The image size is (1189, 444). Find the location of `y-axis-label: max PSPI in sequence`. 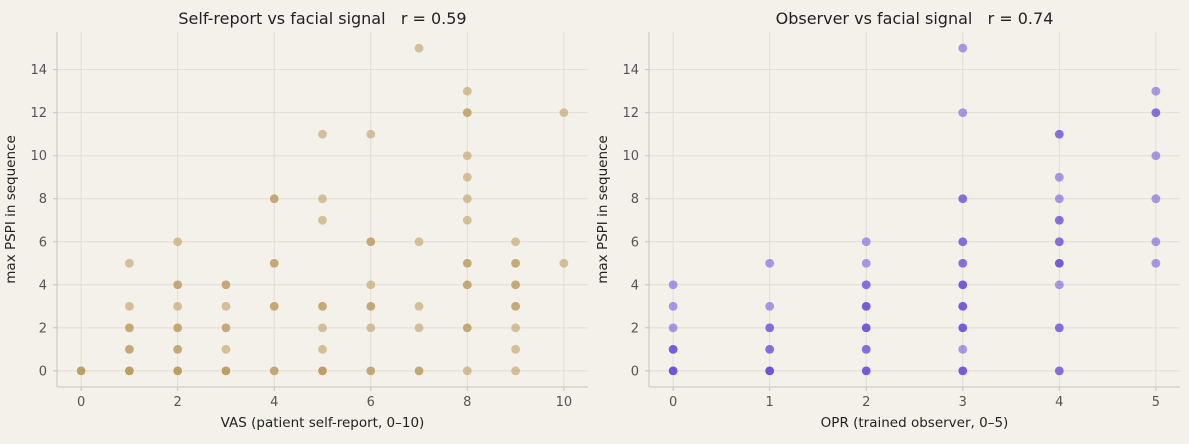

y-axis-label: max PSPI in sequence is located at coordinates (603, 209).